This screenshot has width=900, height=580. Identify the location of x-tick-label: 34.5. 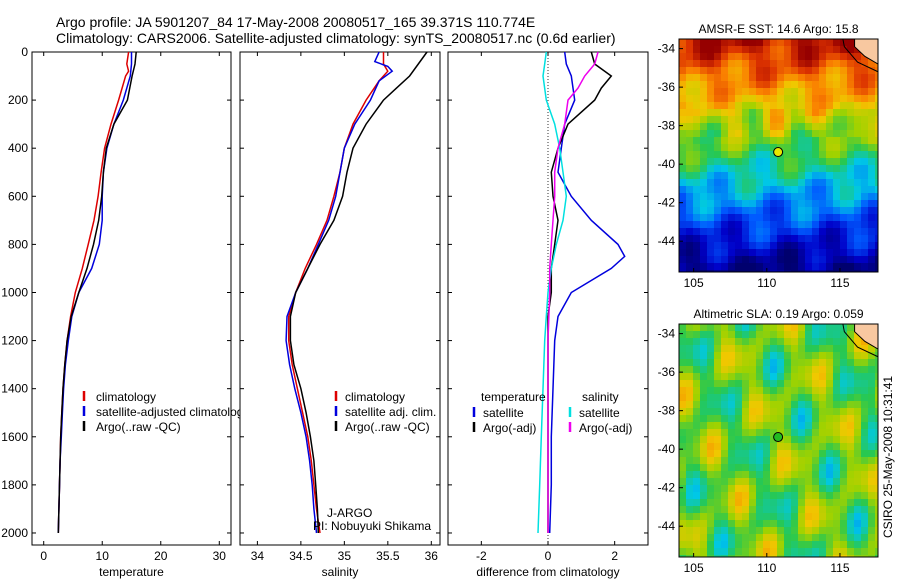
(301, 556).